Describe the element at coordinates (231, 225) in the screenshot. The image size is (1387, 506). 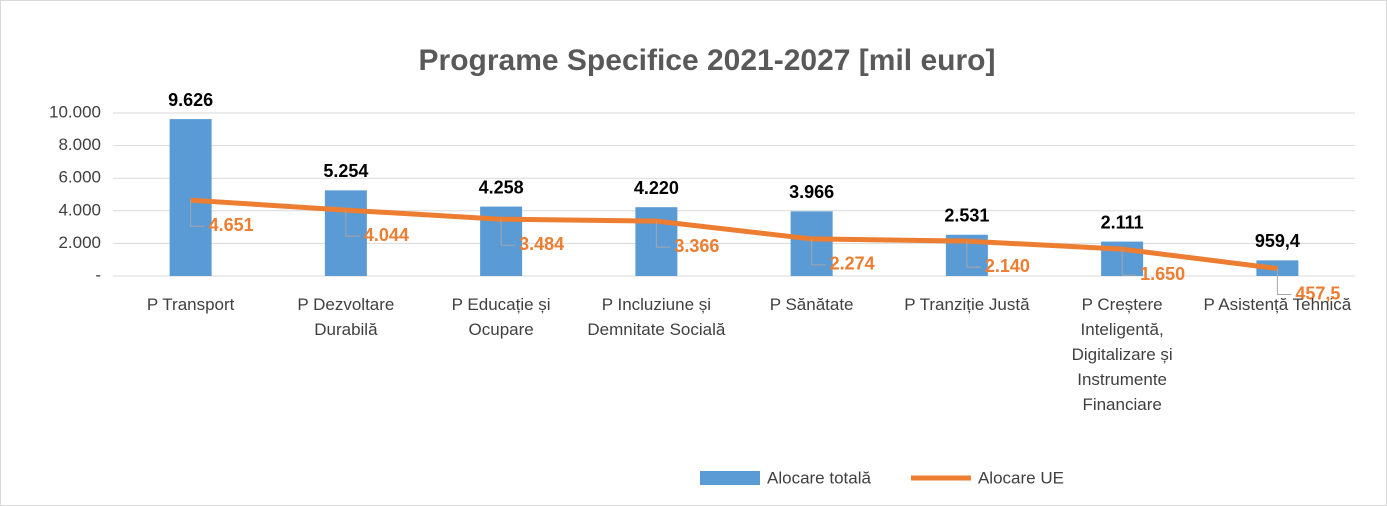
I see `line-value-label: 4.651` at that location.